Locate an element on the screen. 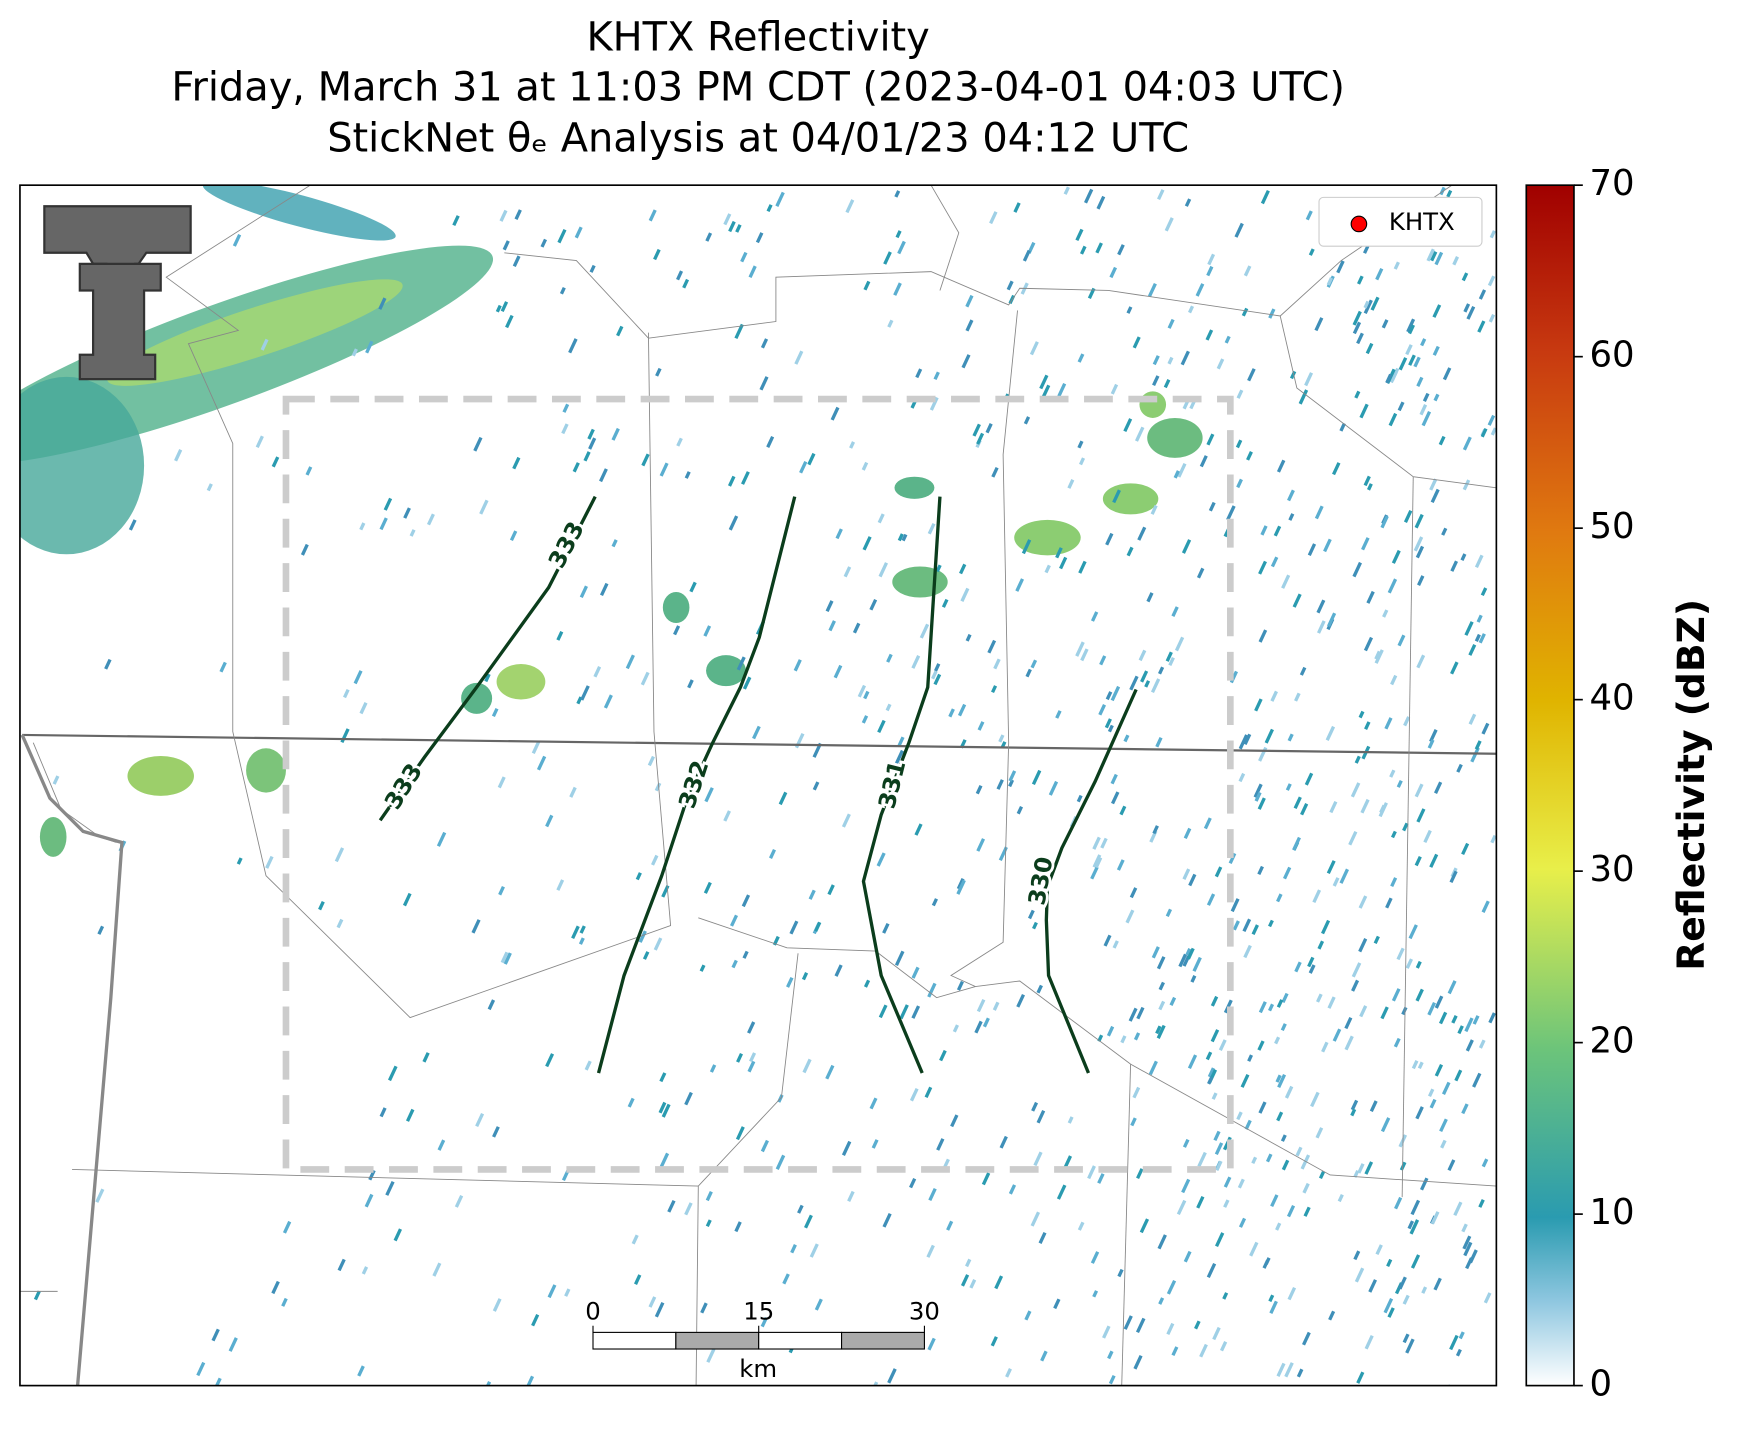  colorbar-tick-label: 20 is located at coordinates (1611, 1041).